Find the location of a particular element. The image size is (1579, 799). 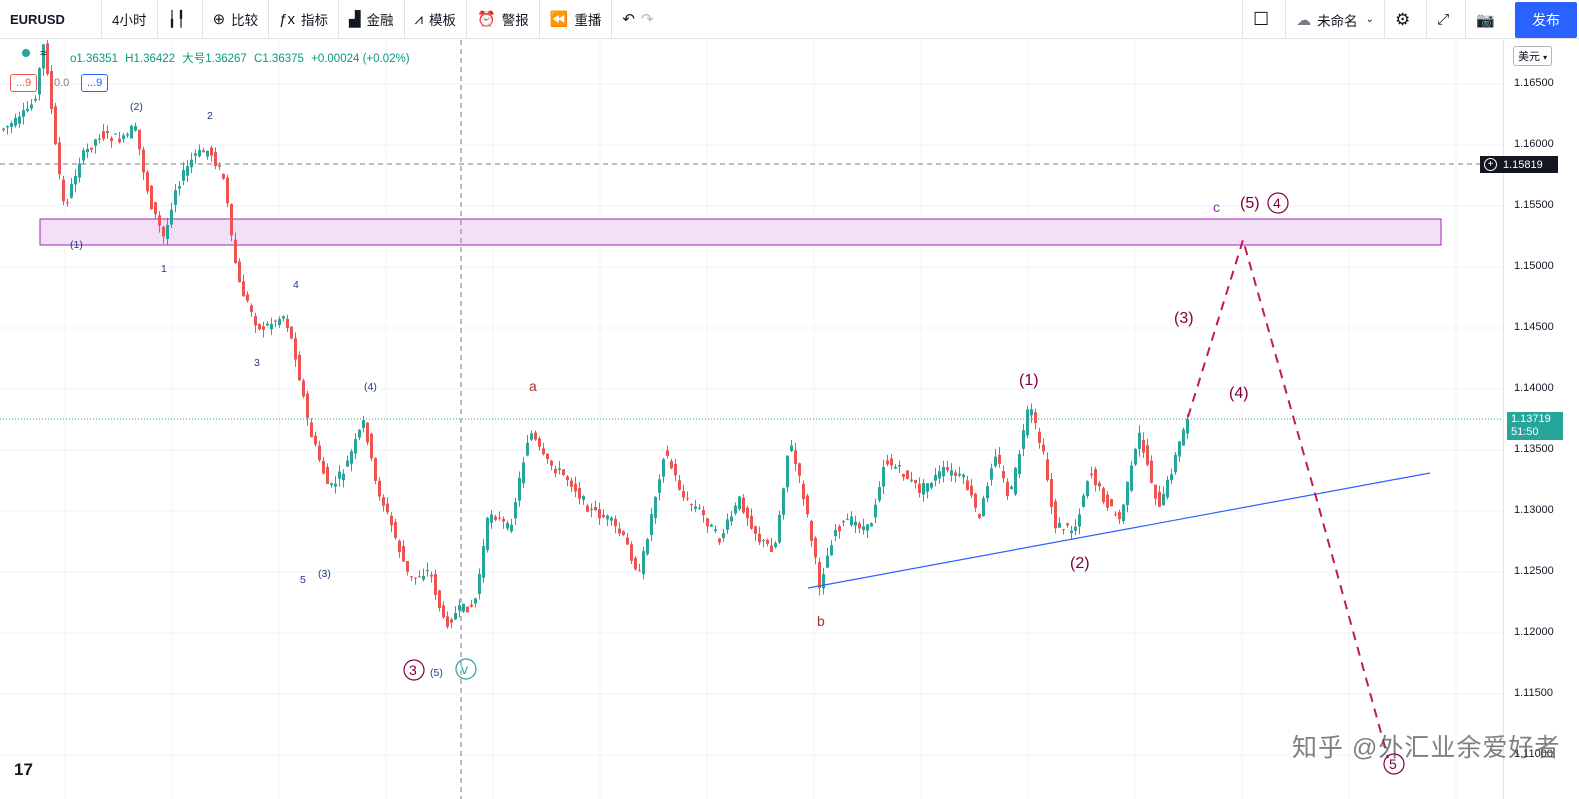

undo-button: ↶ ↷ is located at coordinates (640, 19).